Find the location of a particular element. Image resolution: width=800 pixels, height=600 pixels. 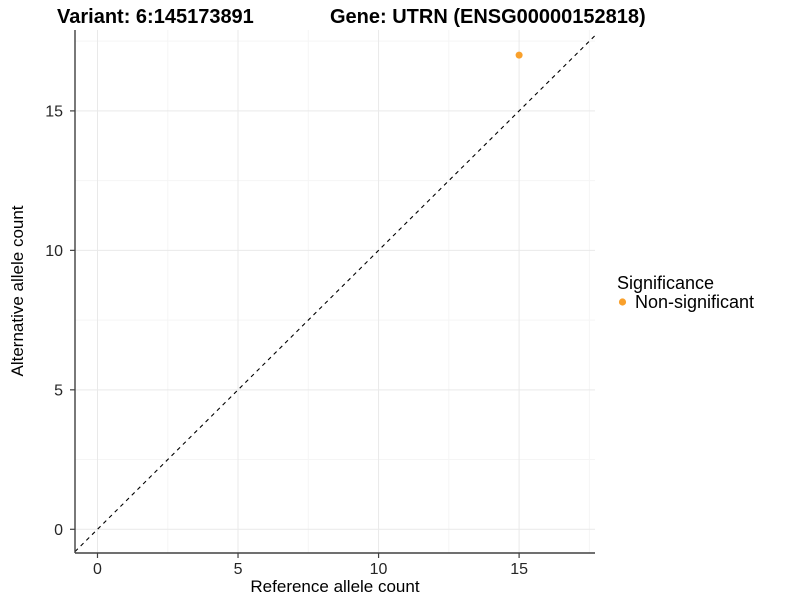

plot-title-variant: Variant: 6:145173891 is located at coordinates (155, 17).